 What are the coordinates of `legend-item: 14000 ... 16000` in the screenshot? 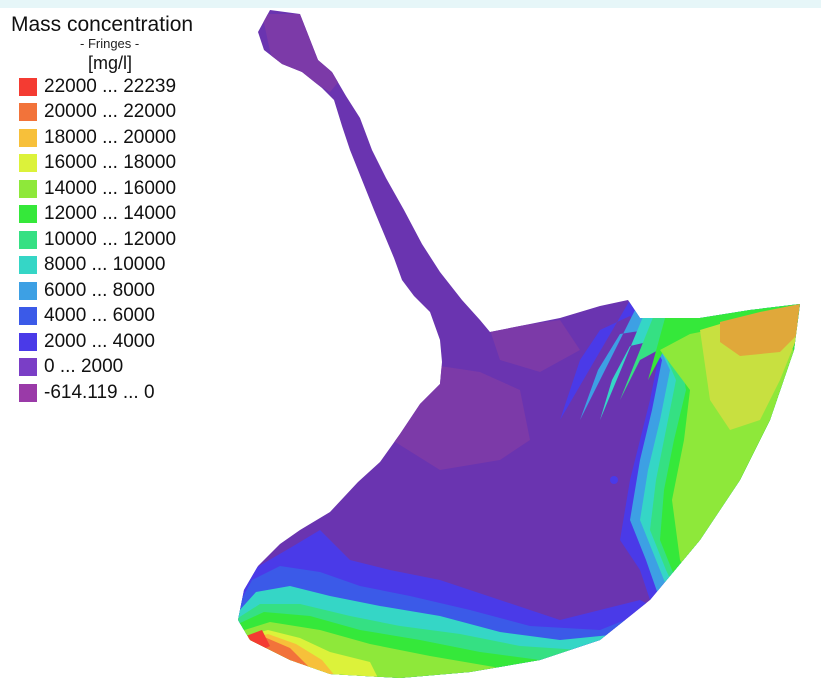 It's located at (120, 189).